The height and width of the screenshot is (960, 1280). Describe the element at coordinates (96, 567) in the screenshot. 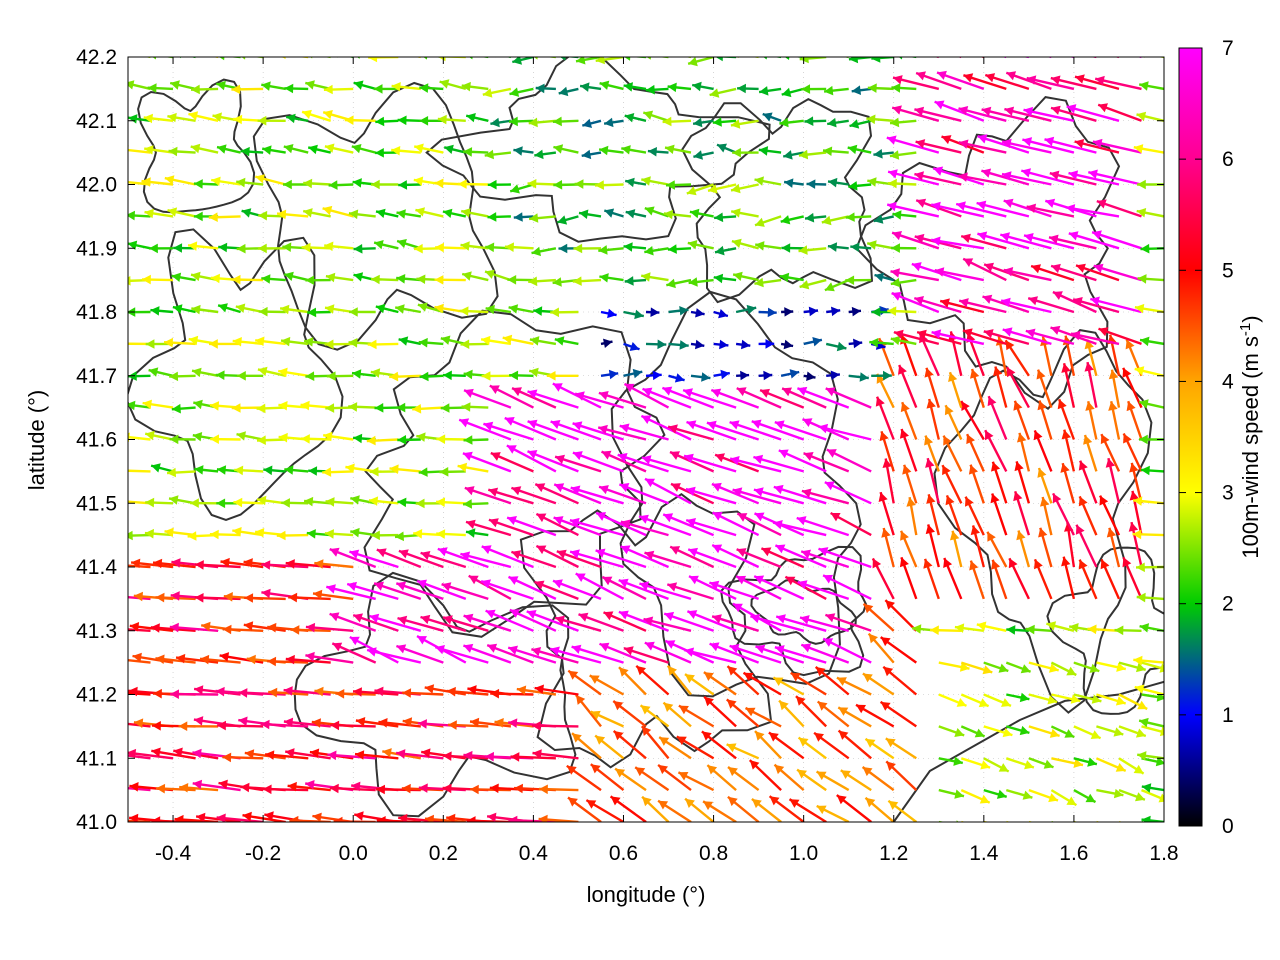

I see `y-tick-label: 41.4` at that location.